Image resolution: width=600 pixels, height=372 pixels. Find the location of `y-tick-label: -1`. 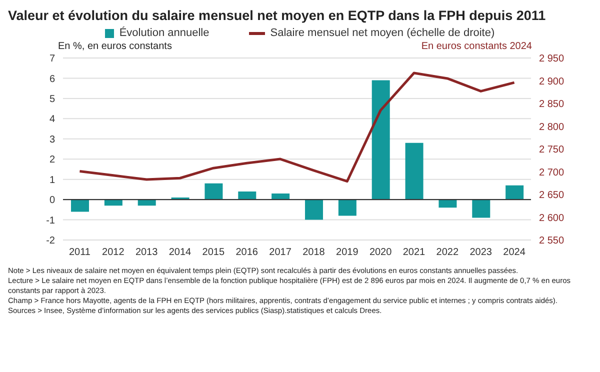

y-tick-label: -1 is located at coordinates (51, 220).